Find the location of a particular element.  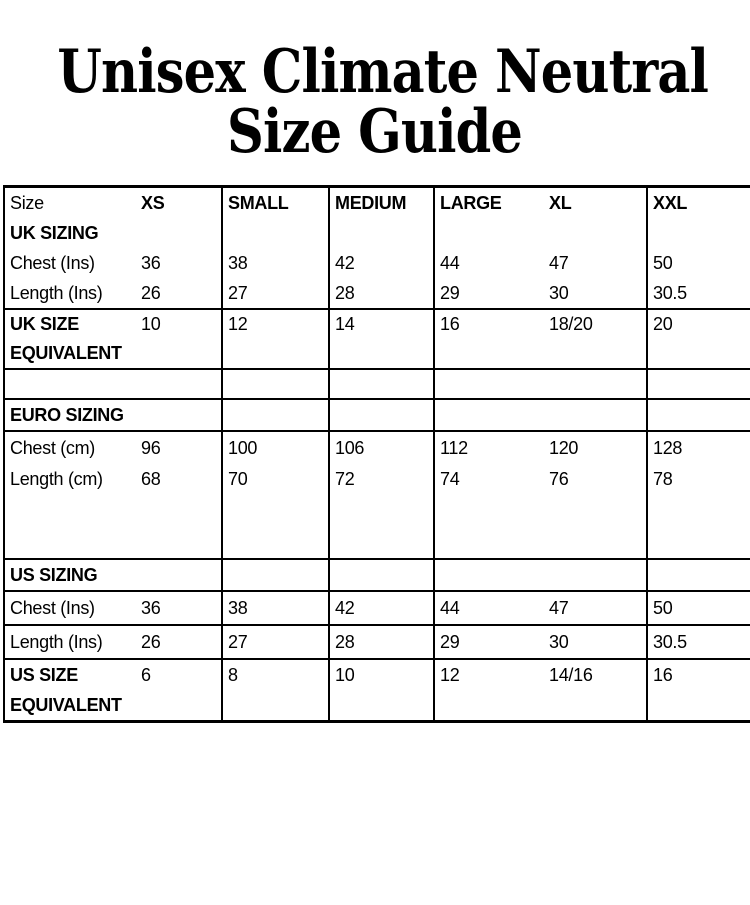

uk-chest-xxl: 50 is located at coordinates (663, 263).